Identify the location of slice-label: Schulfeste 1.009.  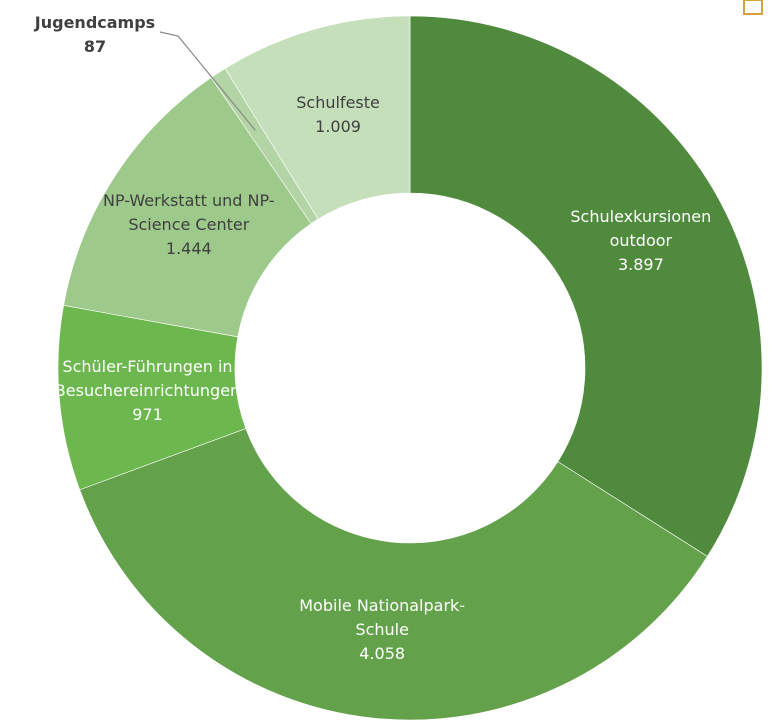
(338, 115).